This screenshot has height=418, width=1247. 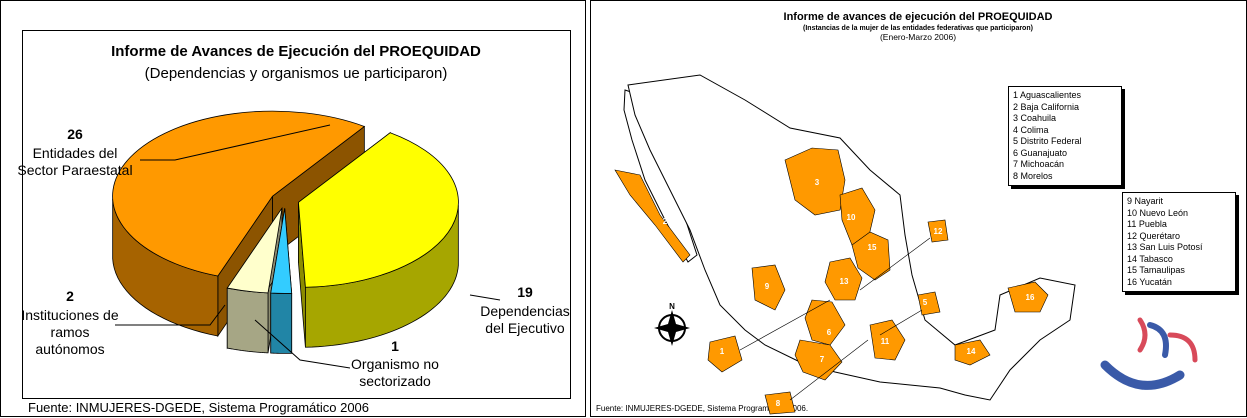 What do you see at coordinates (1149, 353) in the screenshot?
I see `logo` at bounding box center [1149, 353].